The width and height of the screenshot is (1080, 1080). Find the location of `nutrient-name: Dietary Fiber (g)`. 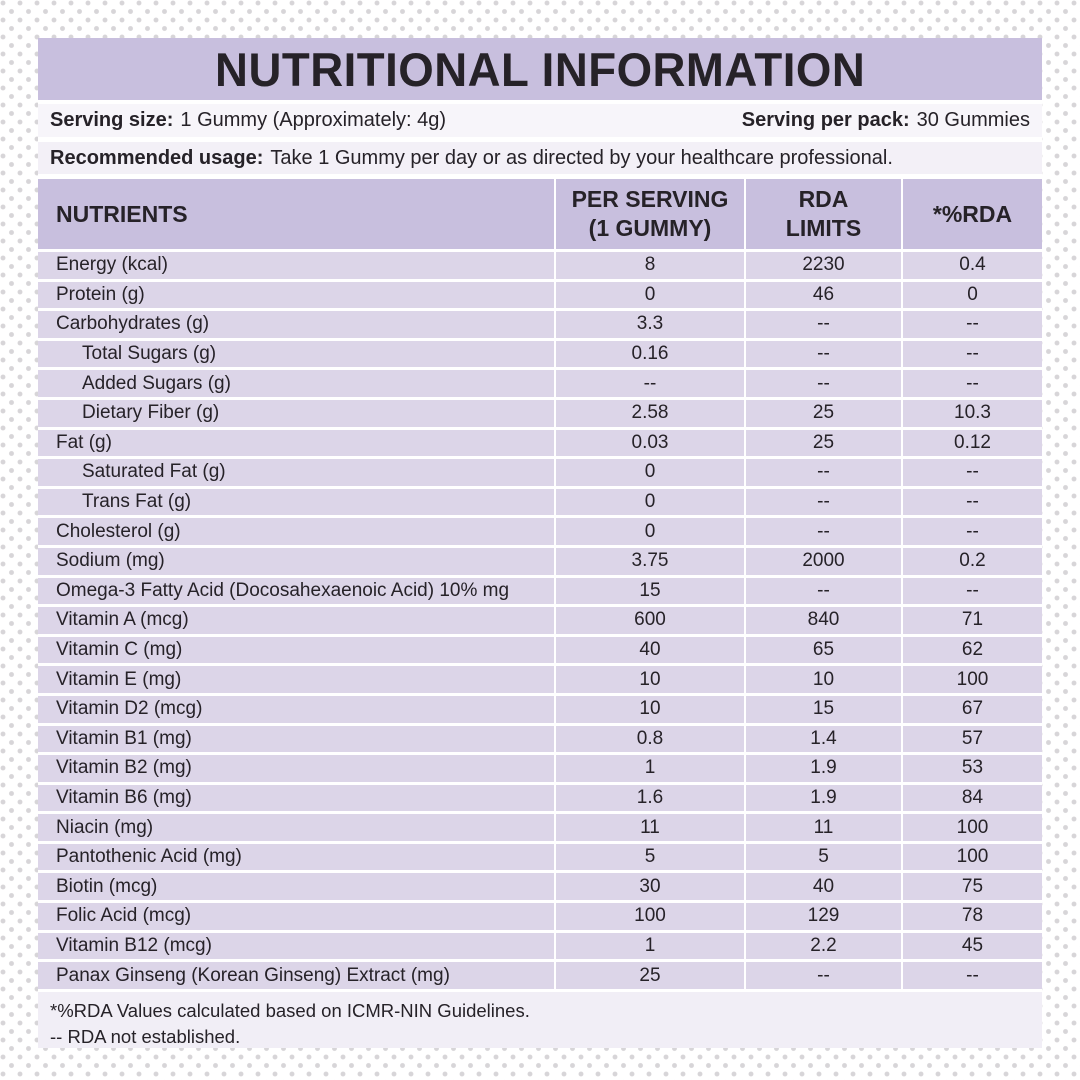

nutrient-name: Dietary Fiber (g) is located at coordinates (296, 413).